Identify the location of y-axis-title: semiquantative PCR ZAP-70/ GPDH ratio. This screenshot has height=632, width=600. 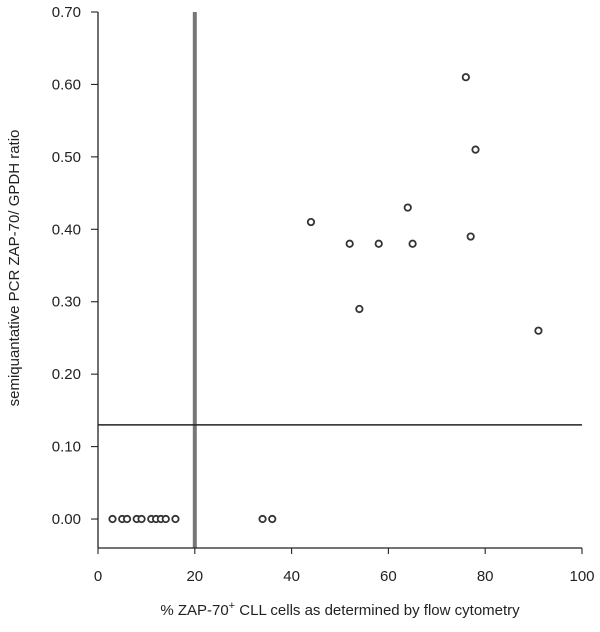
(14, 268).